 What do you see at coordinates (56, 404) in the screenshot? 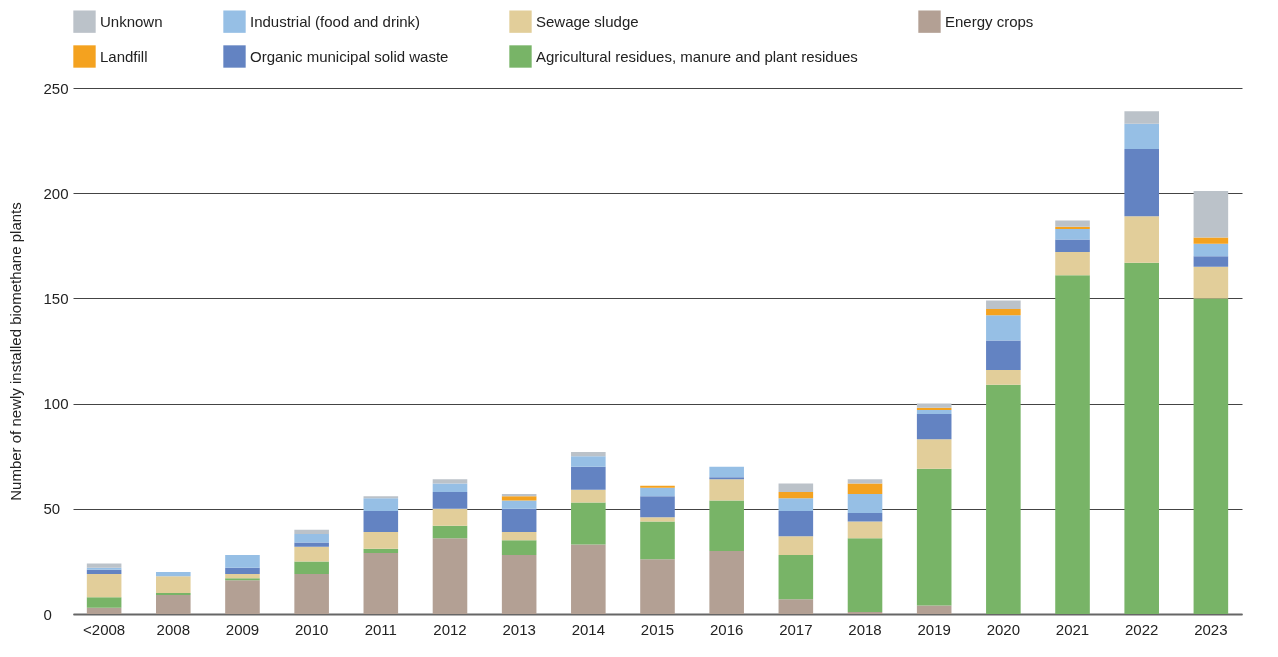
I see `y-tick-label: 100` at bounding box center [56, 404].